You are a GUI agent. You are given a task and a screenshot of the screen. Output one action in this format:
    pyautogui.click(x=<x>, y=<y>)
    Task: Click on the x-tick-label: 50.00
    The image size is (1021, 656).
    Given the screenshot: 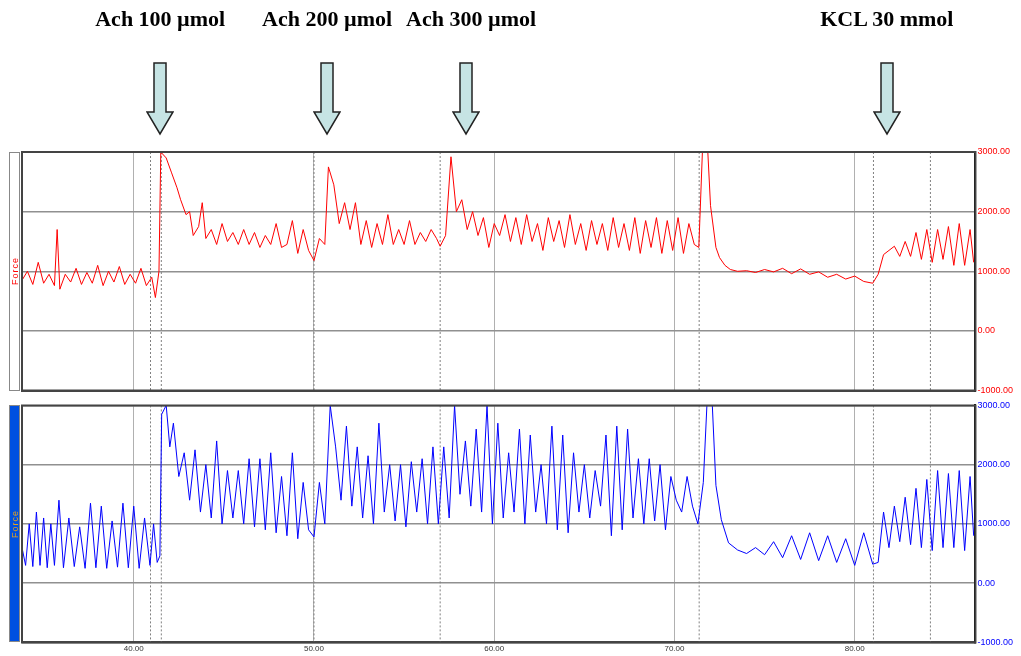 What is the action you would take?
    pyautogui.click(x=314, y=649)
    